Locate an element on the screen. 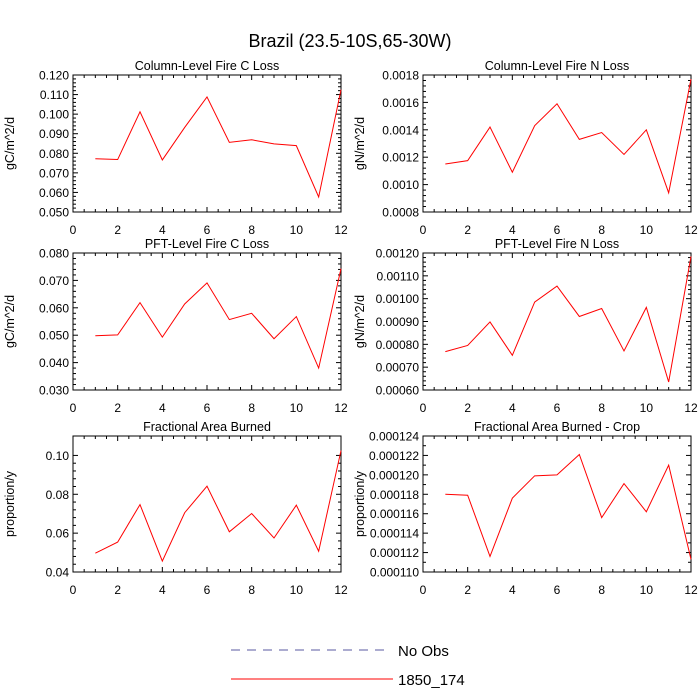  y-tick-label: 0.030 is located at coordinates (54, 391).